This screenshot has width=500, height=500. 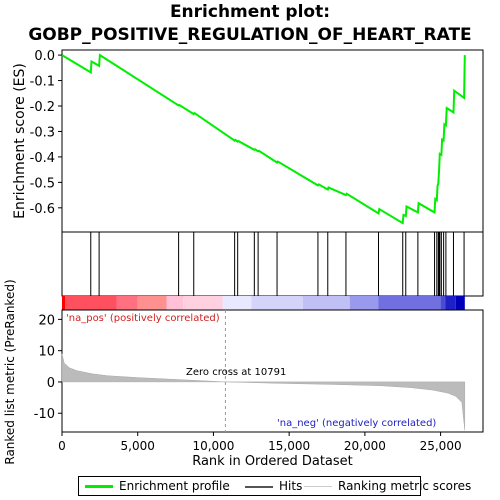 I want to click on xtick-label: 5,000, so click(x=138, y=446).